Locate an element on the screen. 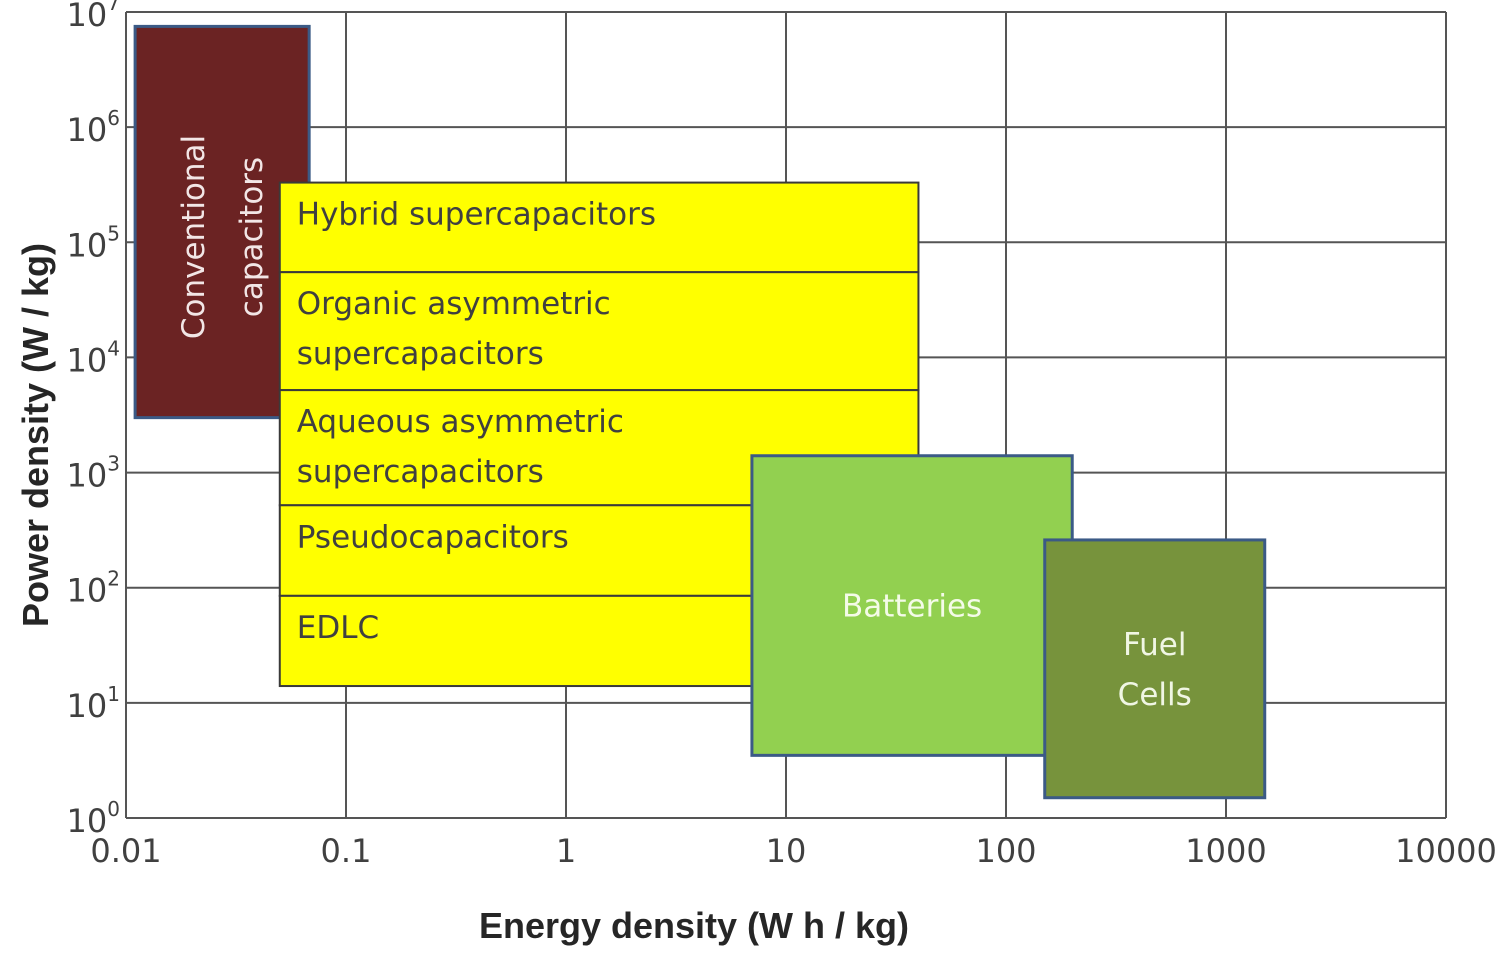 The width and height of the screenshot is (1500, 954). region-label: Organic asymmetric is located at coordinates (454, 304).